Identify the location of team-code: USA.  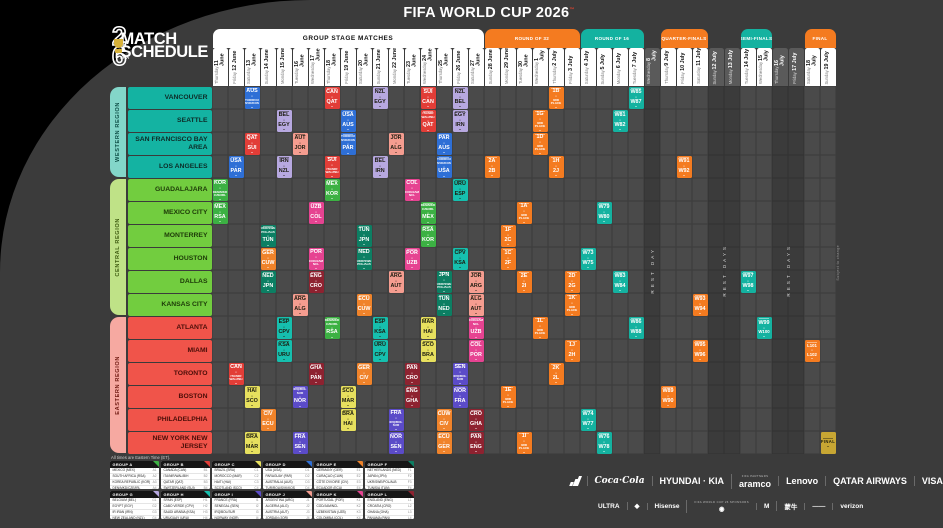
(348, 115).